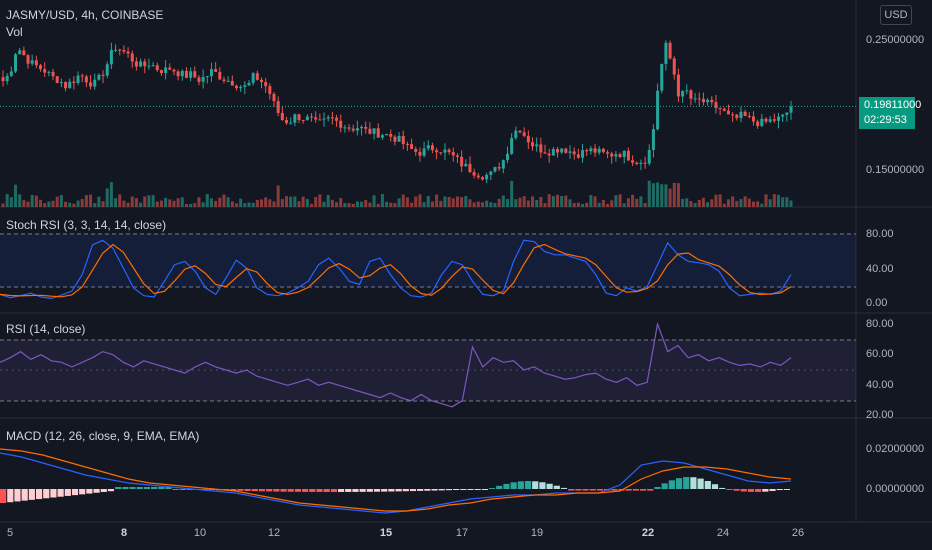 The width and height of the screenshot is (932, 550). Describe the element at coordinates (880, 269) in the screenshot. I see `stoch-axis-label: 40.00` at that location.